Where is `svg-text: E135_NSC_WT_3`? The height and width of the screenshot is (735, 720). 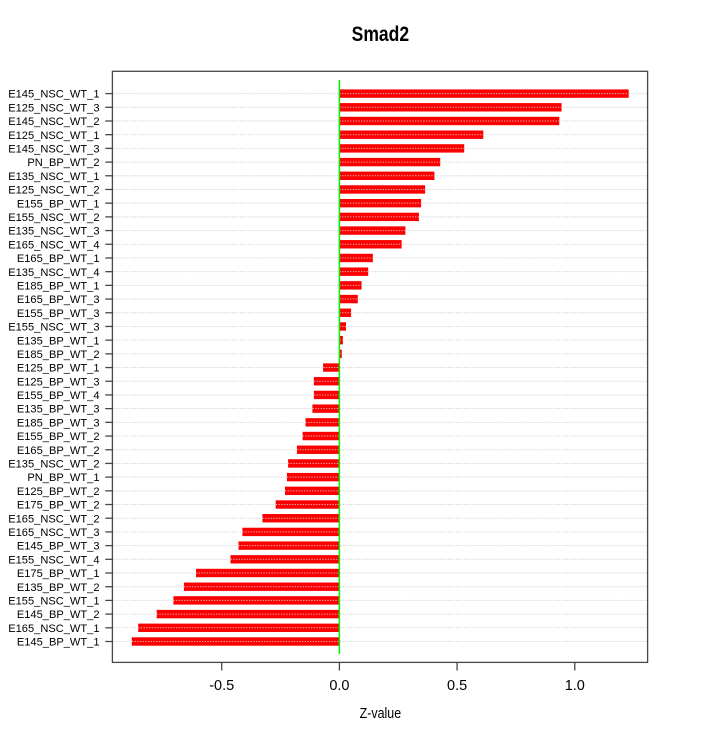 svg-text: E135_NSC_WT_3 is located at coordinates (53, 232).